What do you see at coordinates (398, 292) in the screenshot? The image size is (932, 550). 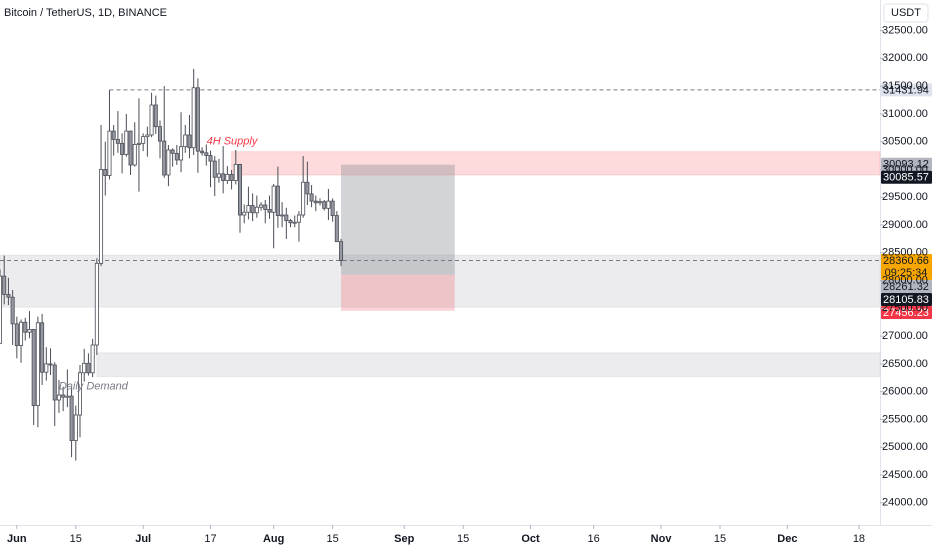 I see `position-stop` at bounding box center [398, 292].